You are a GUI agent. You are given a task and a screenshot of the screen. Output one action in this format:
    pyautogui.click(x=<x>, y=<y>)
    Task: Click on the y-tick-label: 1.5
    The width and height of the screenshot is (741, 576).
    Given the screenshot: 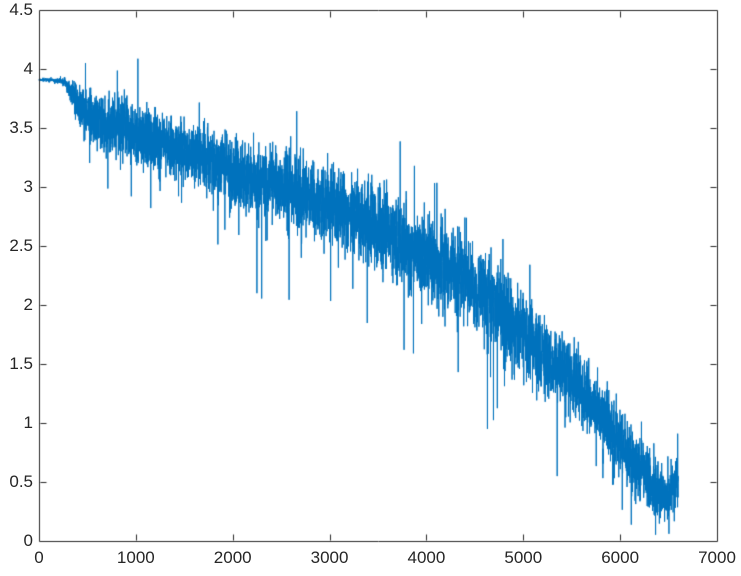 What is the action you would take?
    pyautogui.click(x=21, y=363)
    